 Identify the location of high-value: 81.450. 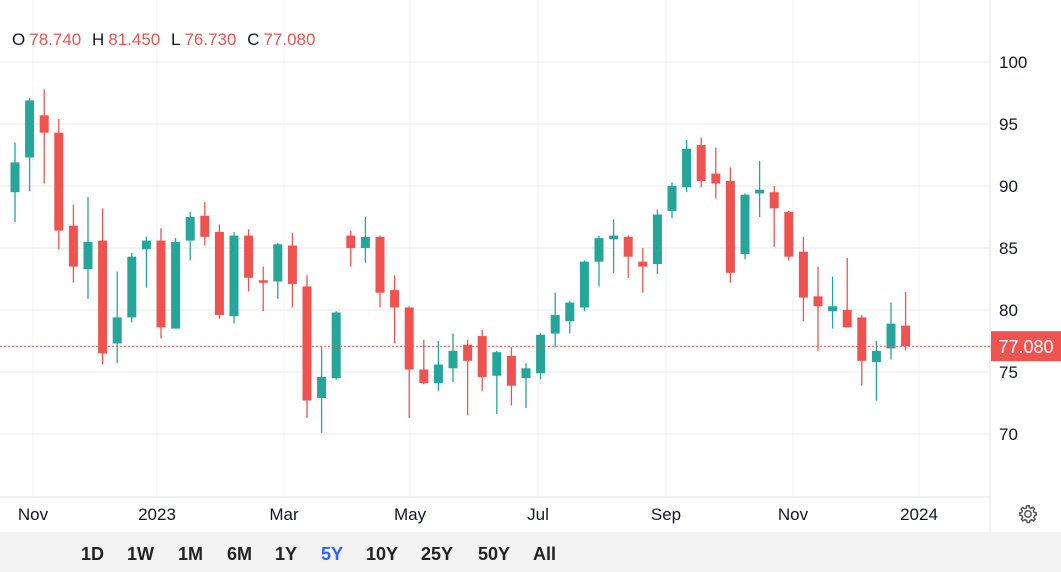
(134, 39).